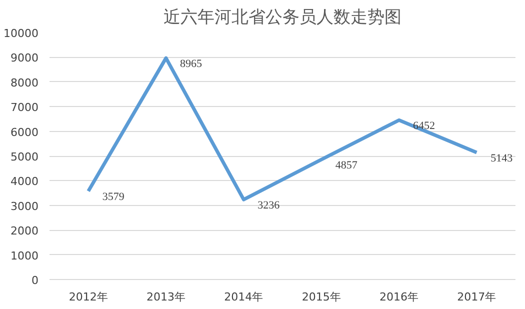 Image resolution: width=525 pixels, height=309 pixels. What do you see at coordinates (502, 158) in the screenshot?
I see `data-label: 5143` at bounding box center [502, 158].